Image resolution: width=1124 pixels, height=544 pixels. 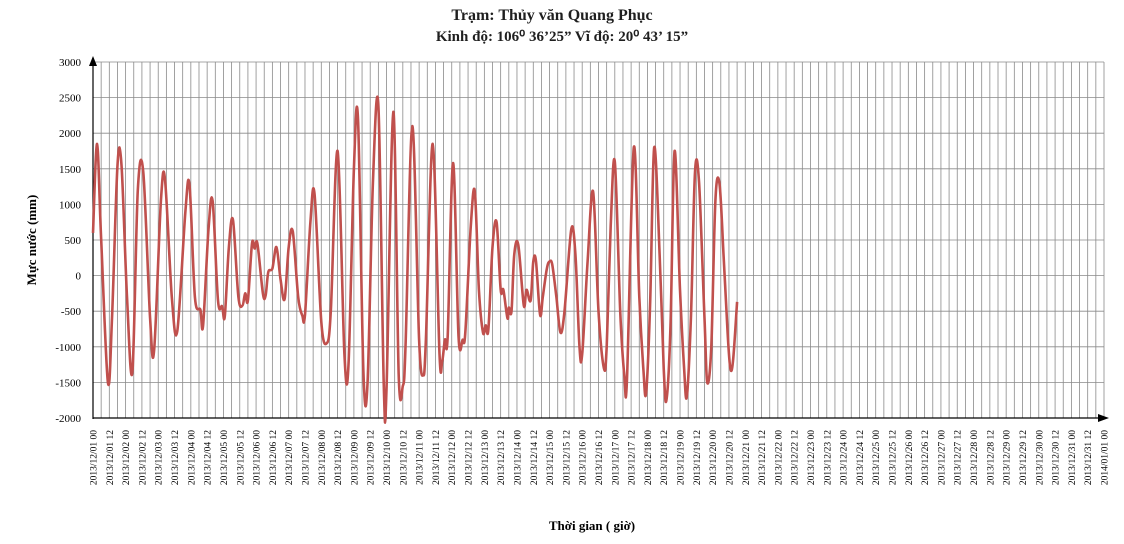 I want to click on x-tick-label: 2013/12/16 12, so click(x=600, y=457).